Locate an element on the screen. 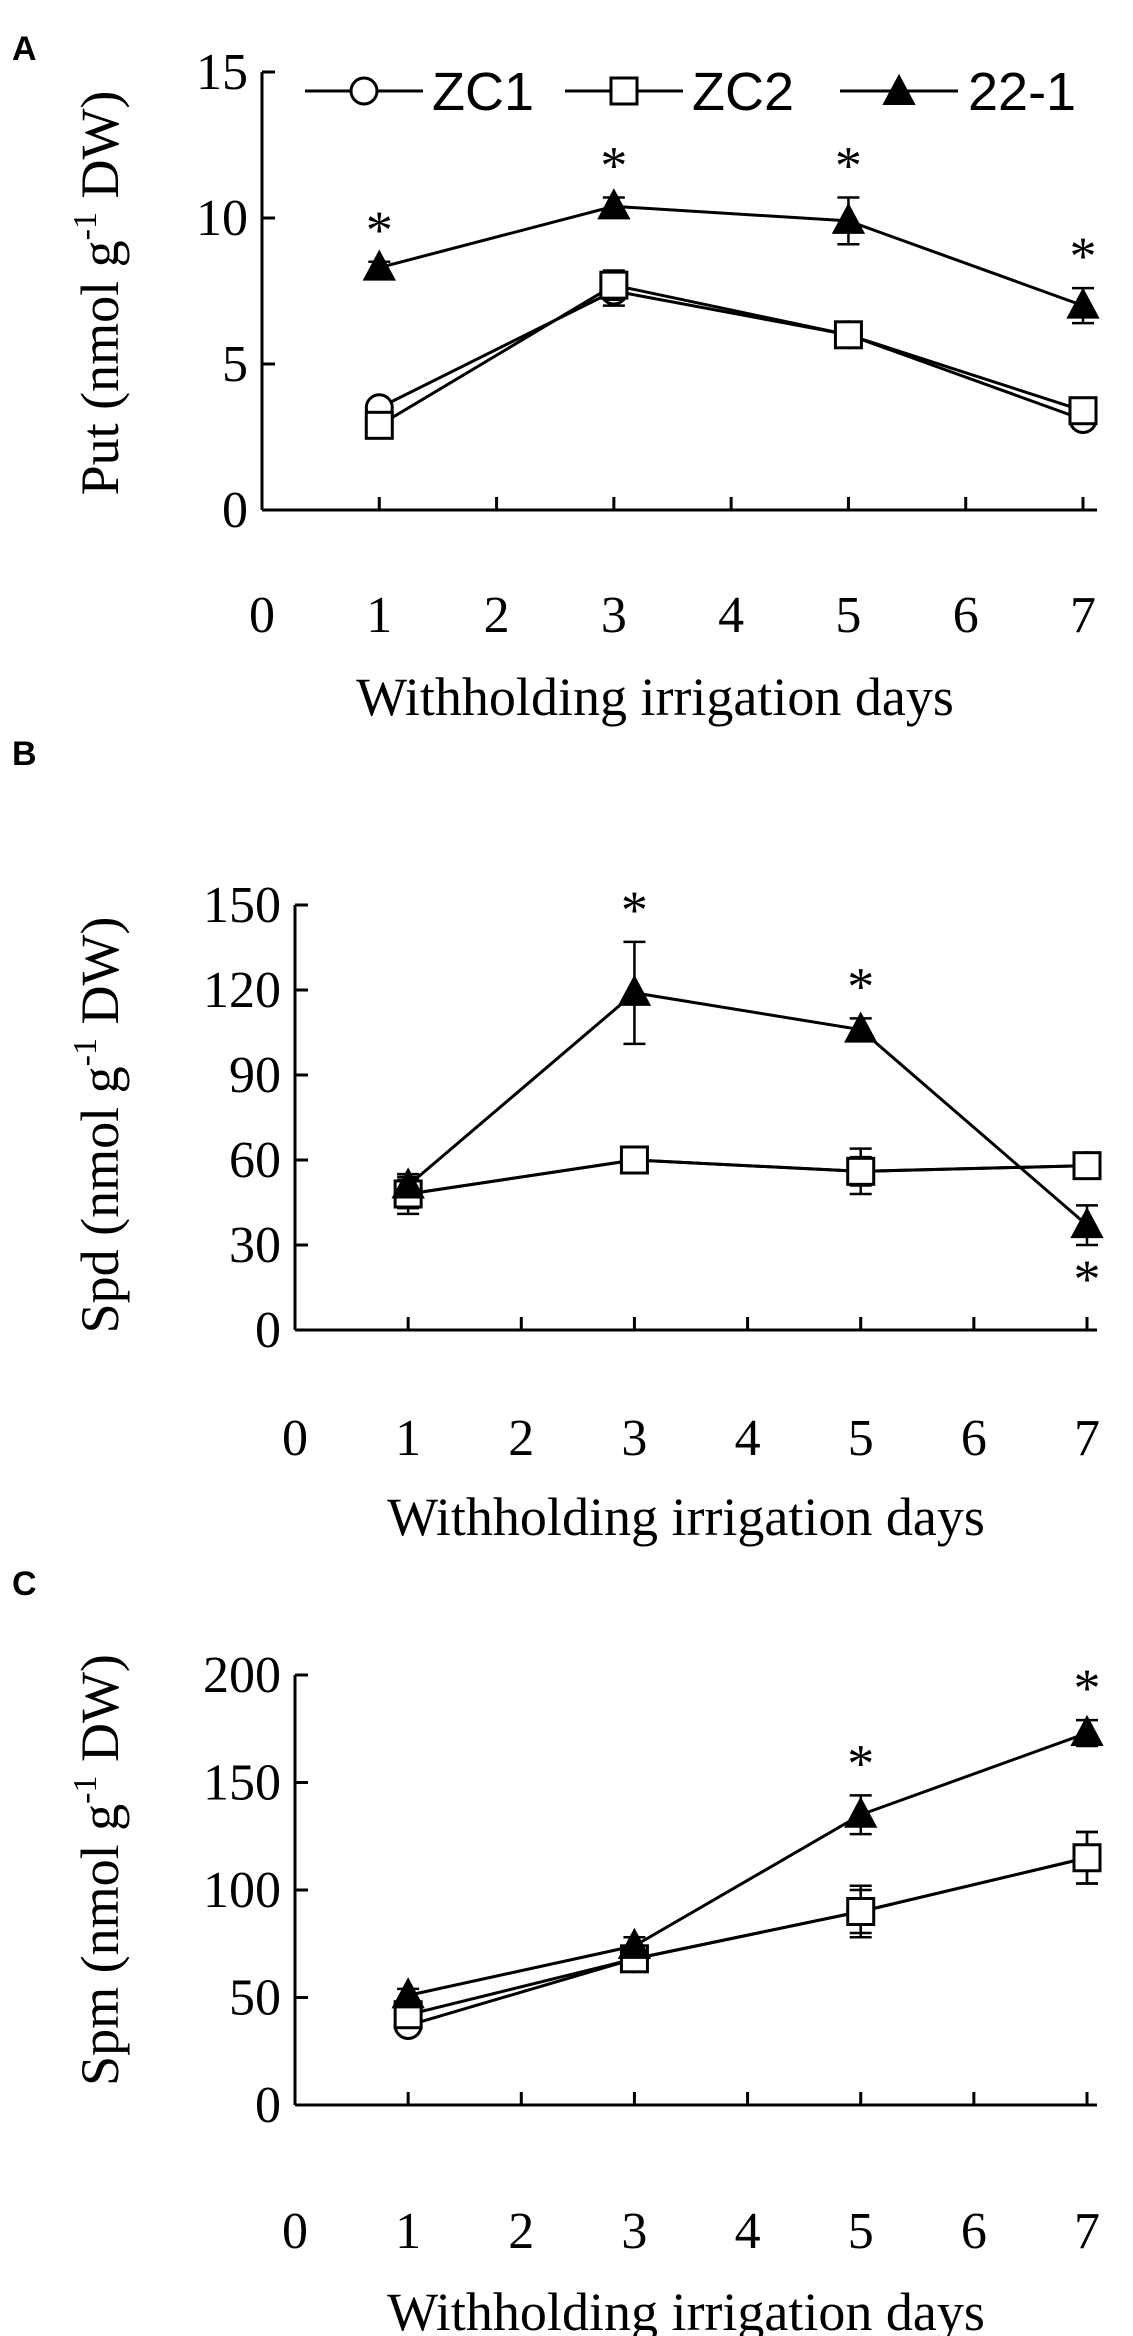 This screenshot has height=2336, width=1133. panel-a-y-axis-title-main: Put (nmol g is located at coordinates (100, 367).